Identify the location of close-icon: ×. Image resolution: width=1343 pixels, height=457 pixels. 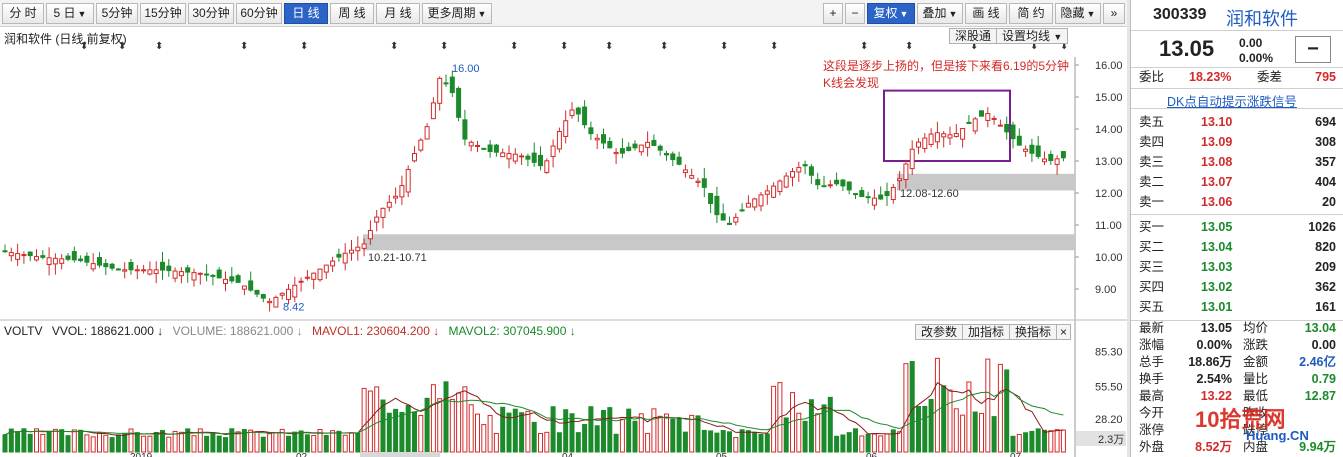
(1064, 332).